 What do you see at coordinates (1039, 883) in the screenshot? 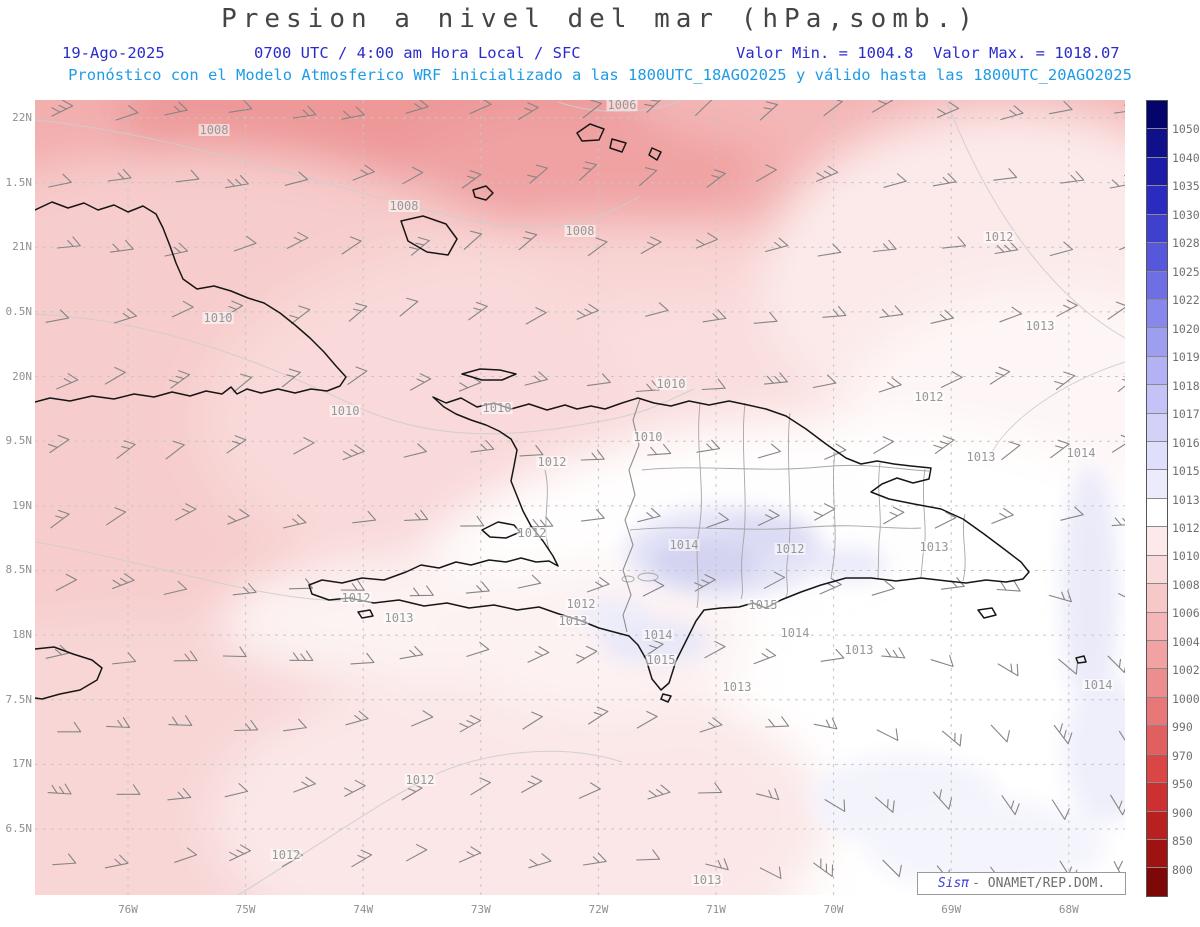
I see `credit-text: - ONAMET/REP.DOM.` at bounding box center [1039, 883].